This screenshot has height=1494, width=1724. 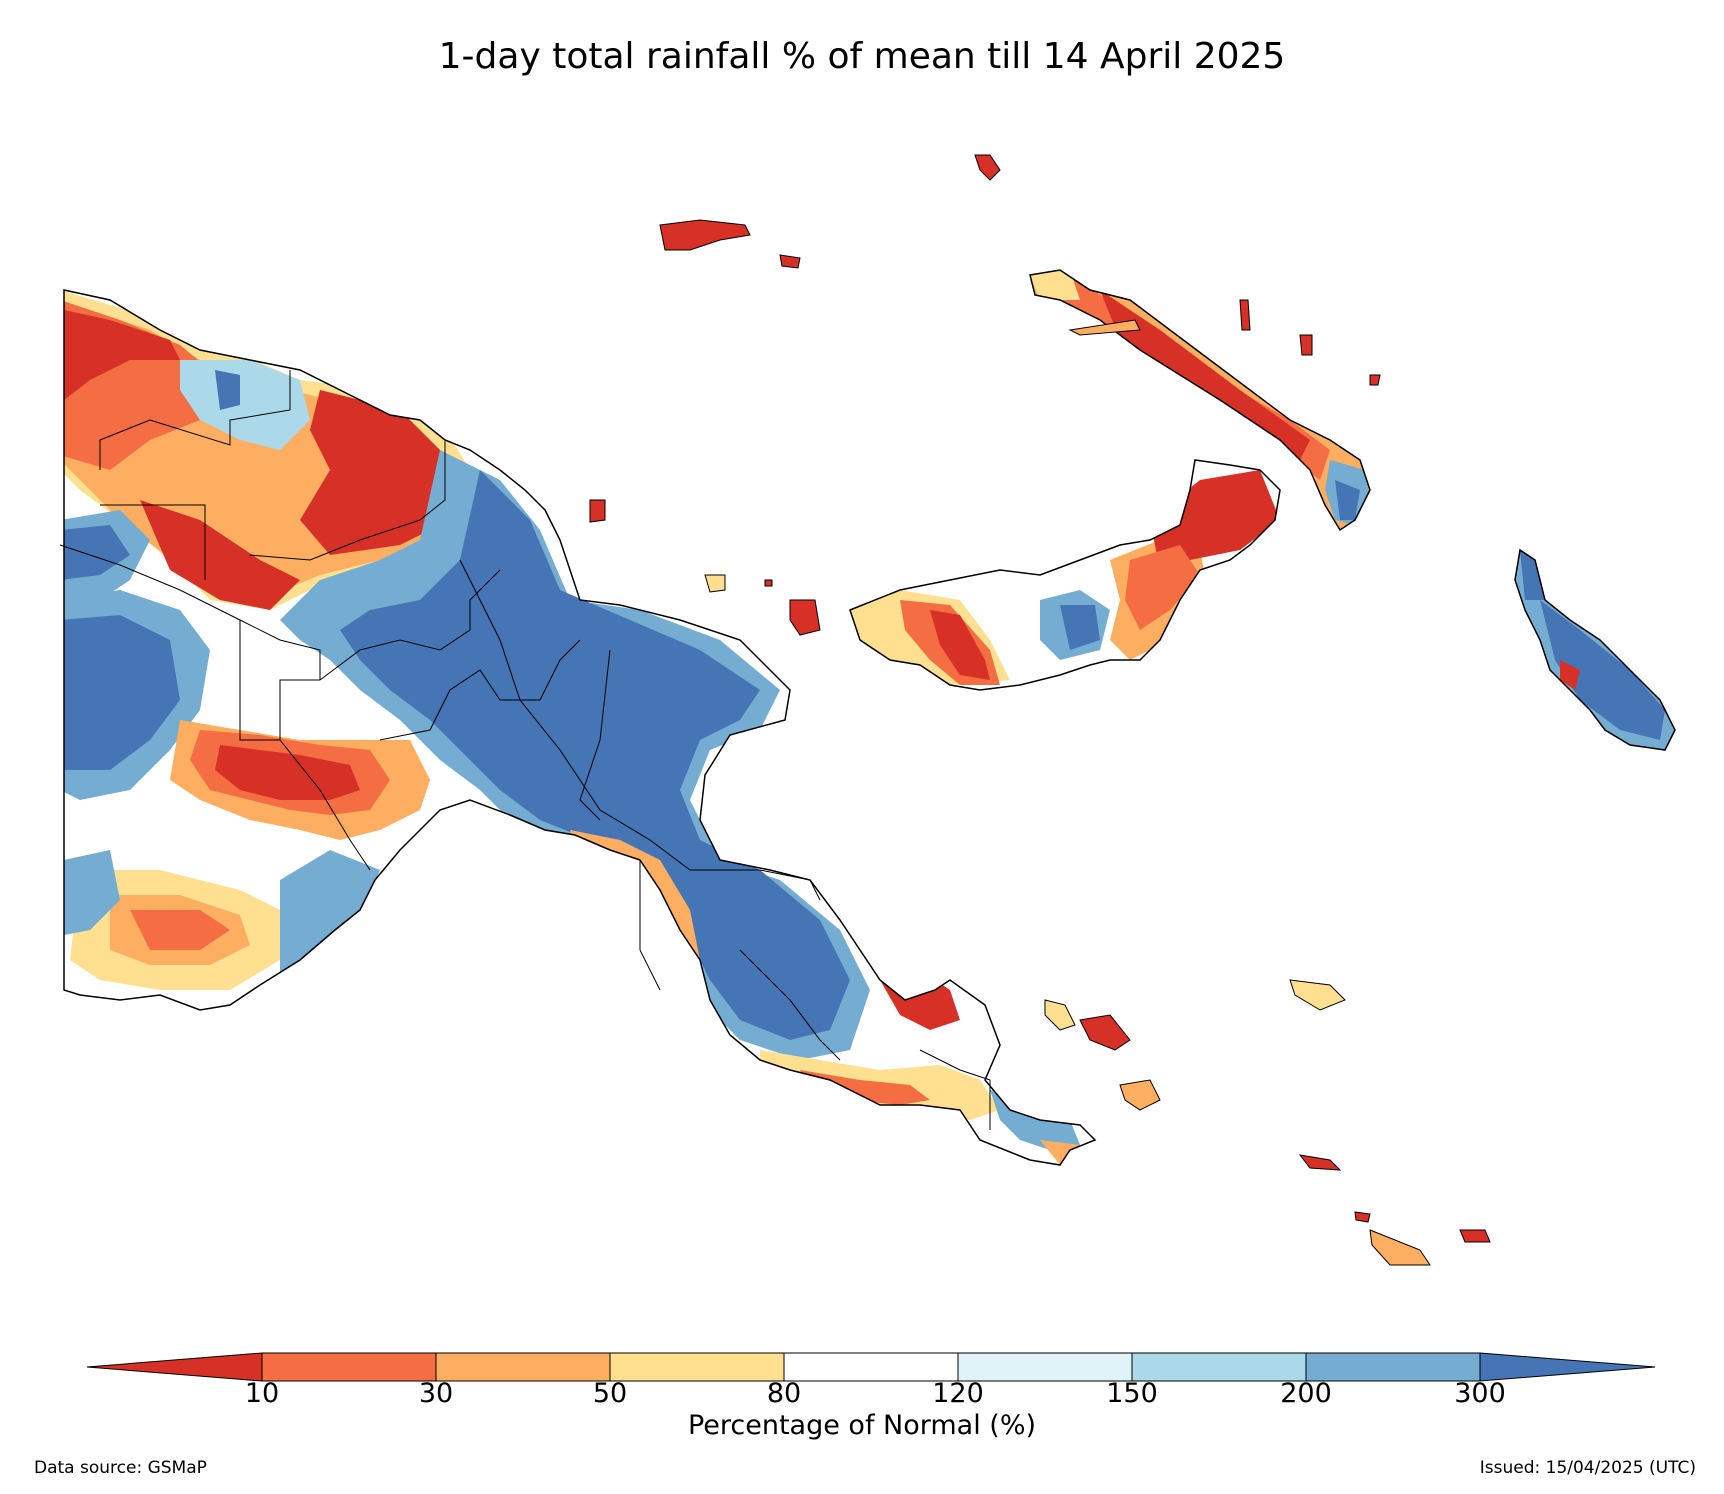 I want to click on colorbar-high-extension, so click(x=1567, y=1367).